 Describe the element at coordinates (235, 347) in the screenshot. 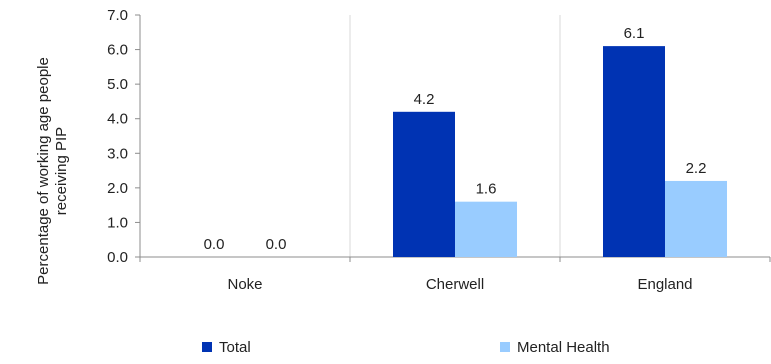

I see `legend-label: Total` at that location.